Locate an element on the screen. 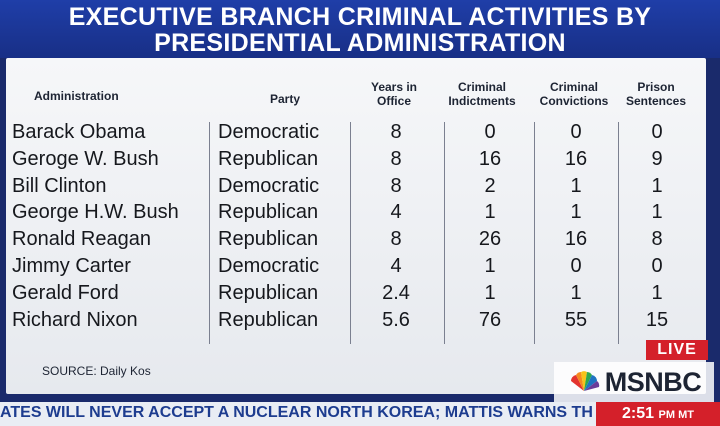  cell-years: 5.6 is located at coordinates (396, 319).